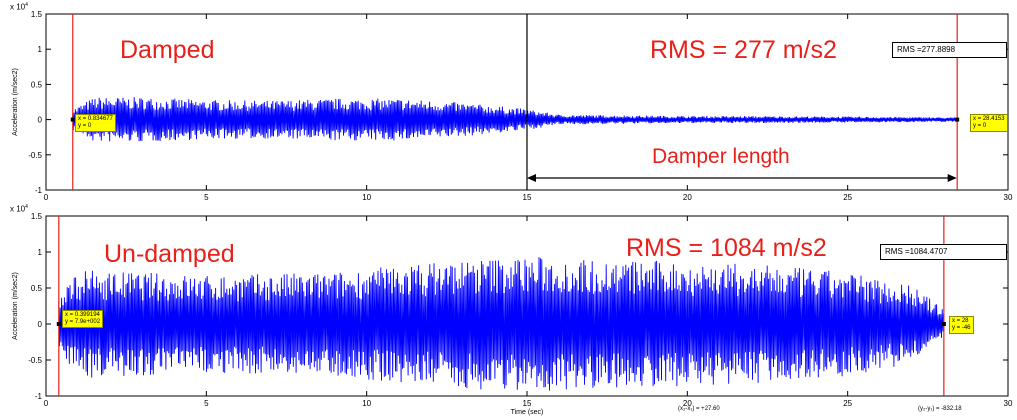 This screenshot has width=1017, height=420. I want to click on bottom-right-datatip: x = 28 y = -46, so click(961, 325).